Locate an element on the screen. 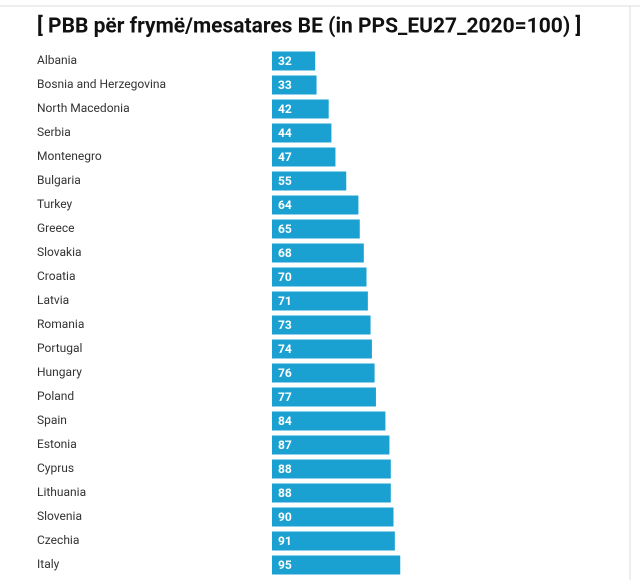  value-label: 84 is located at coordinates (285, 421).